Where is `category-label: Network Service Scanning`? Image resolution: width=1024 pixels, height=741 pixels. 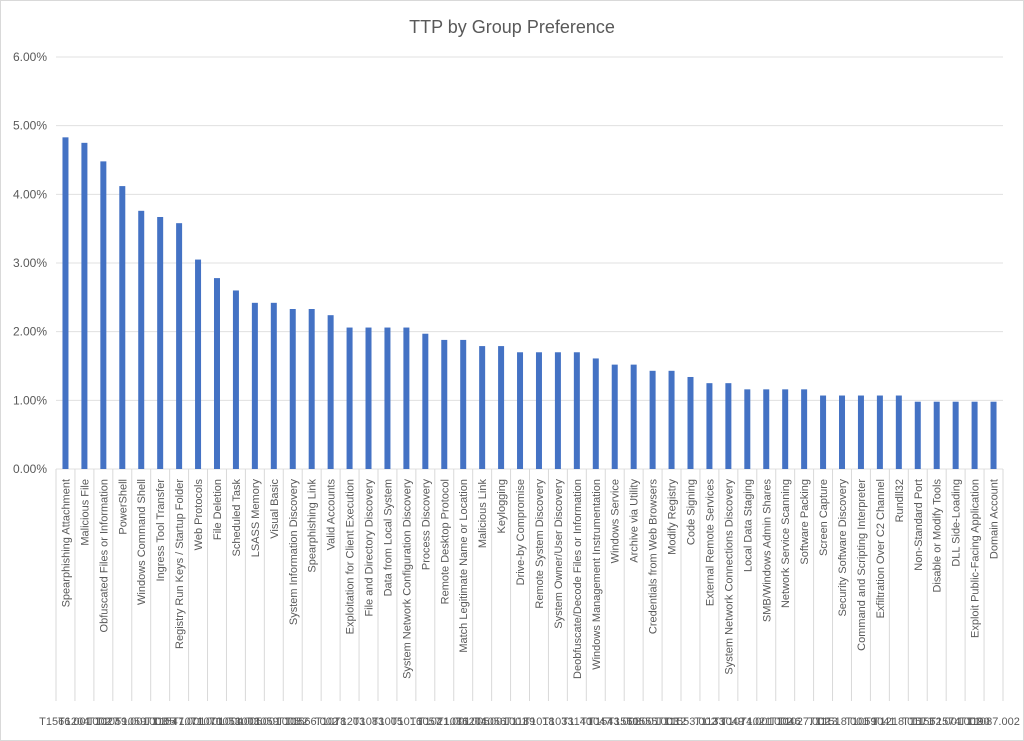 category-label: Network Service Scanning is located at coordinates (786, 543).